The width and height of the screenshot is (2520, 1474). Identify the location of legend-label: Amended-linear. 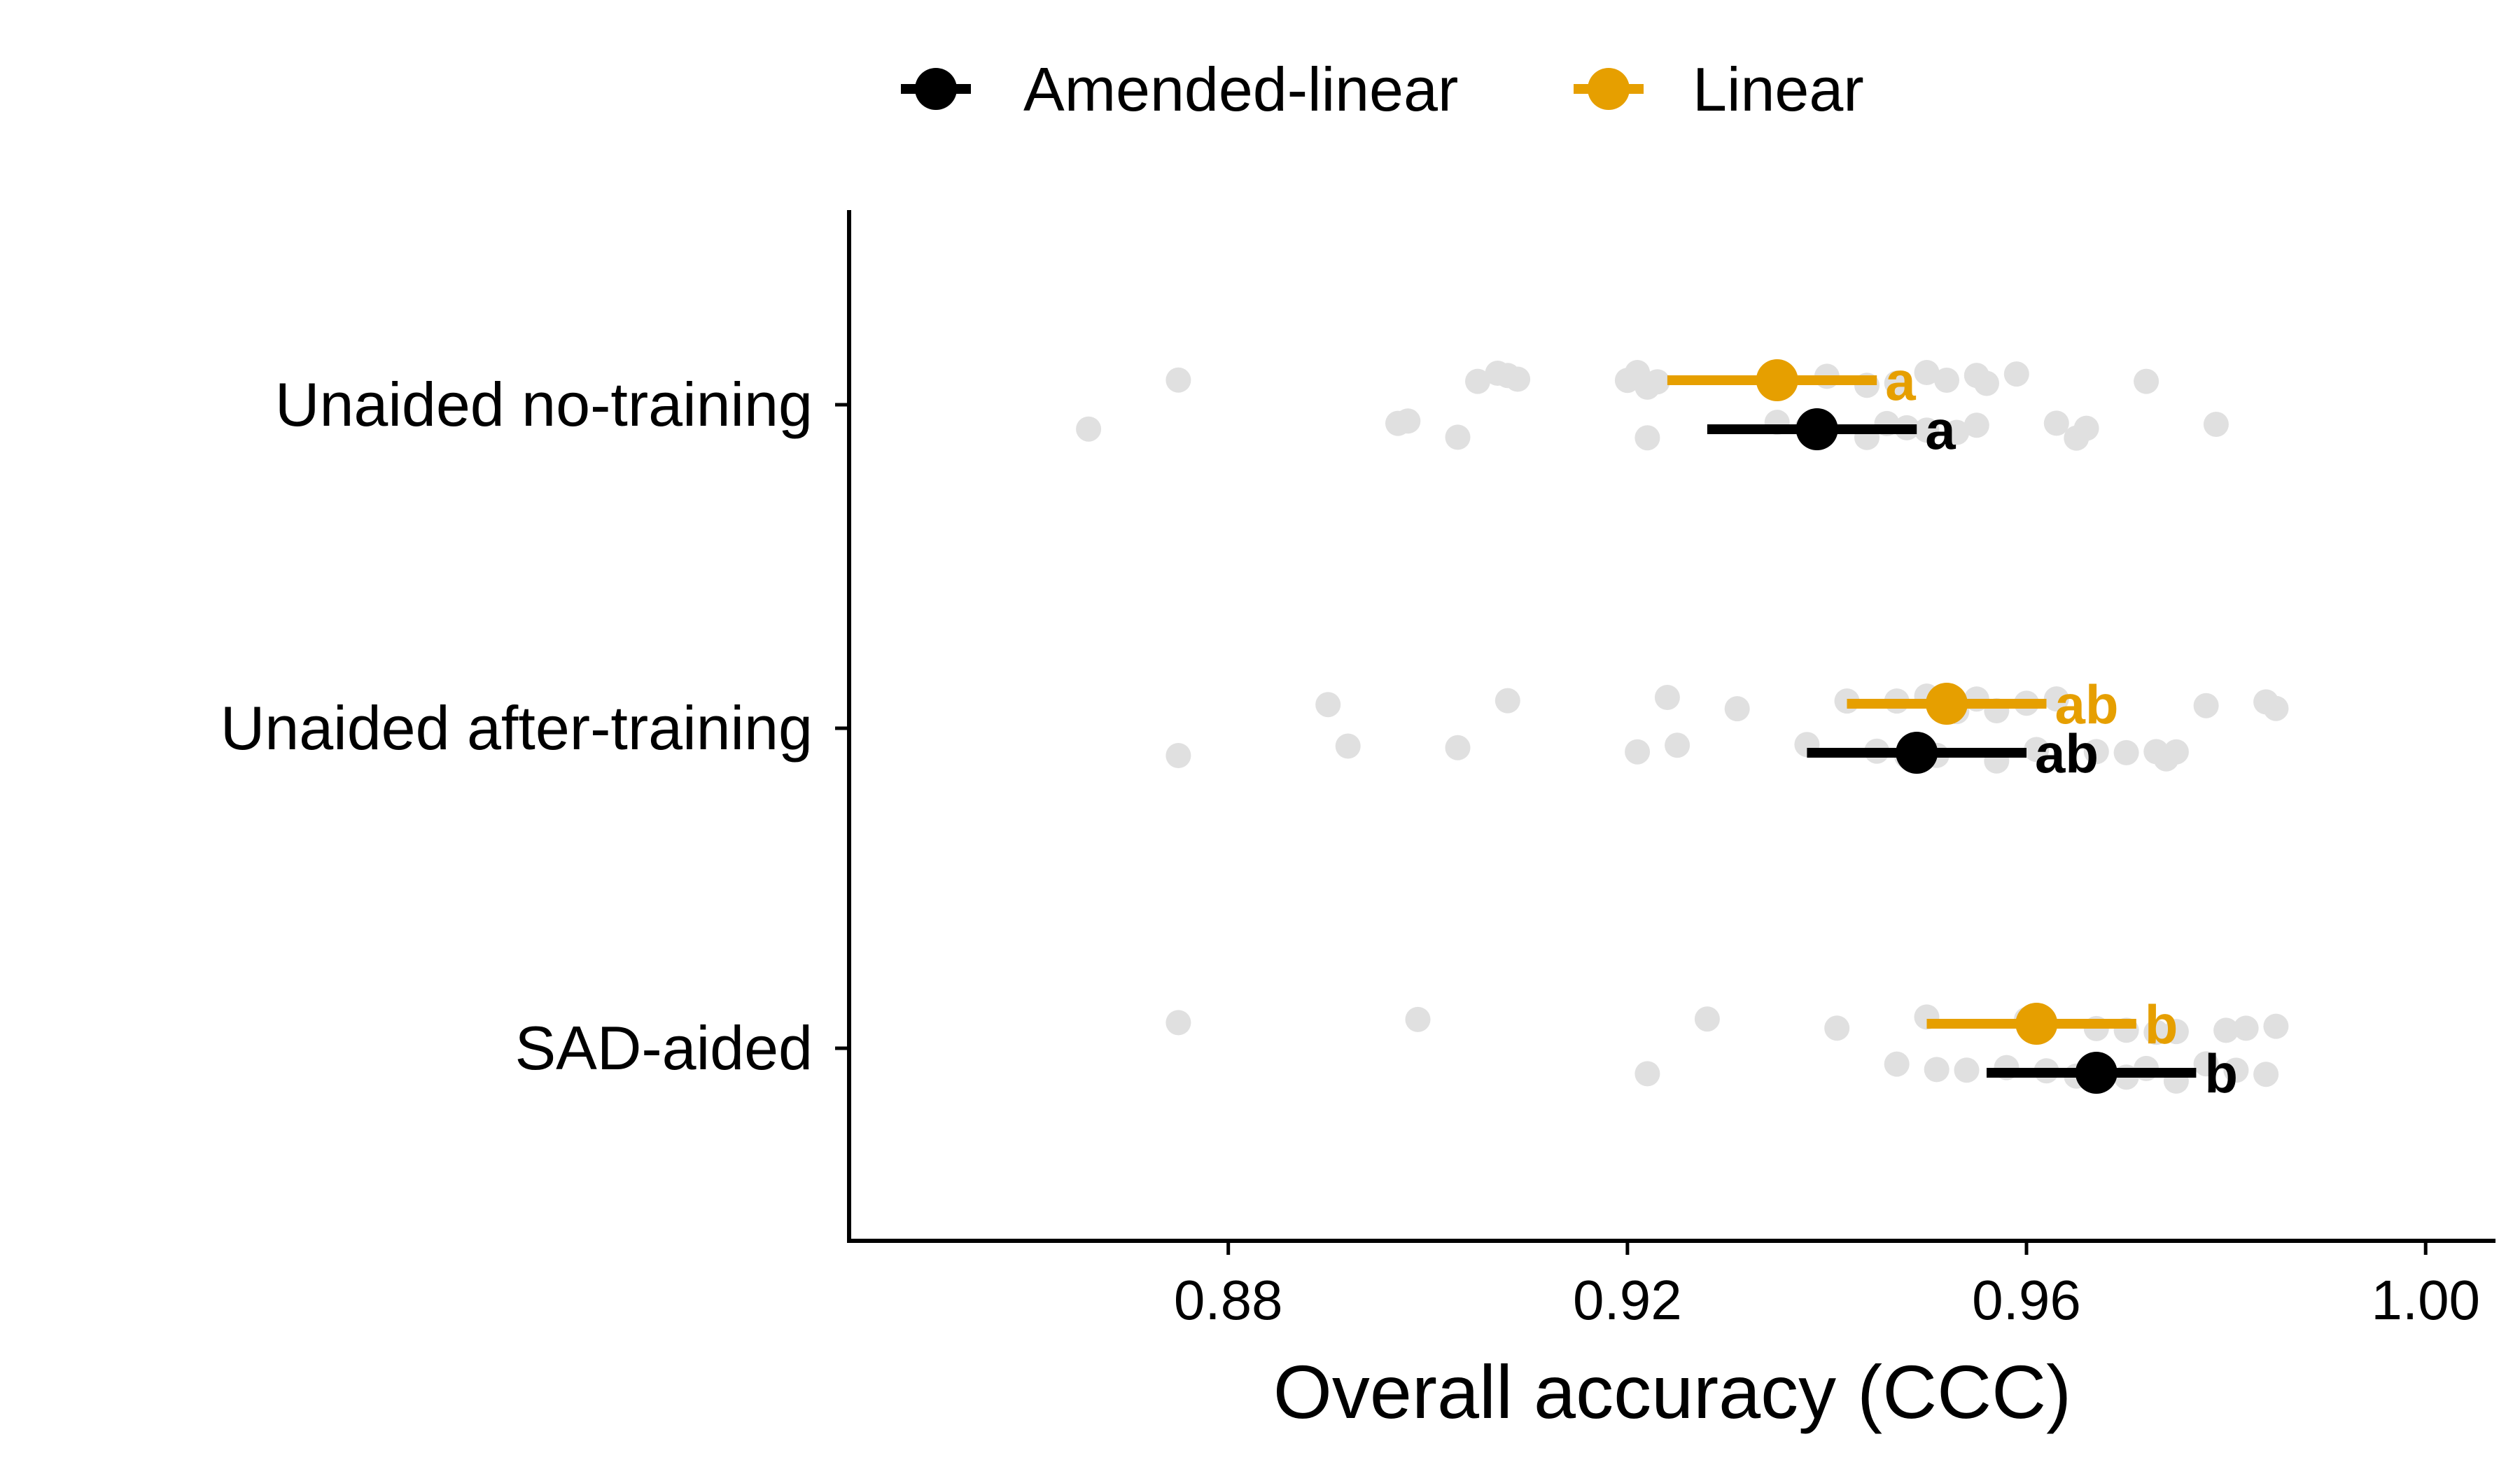
(1240, 89).